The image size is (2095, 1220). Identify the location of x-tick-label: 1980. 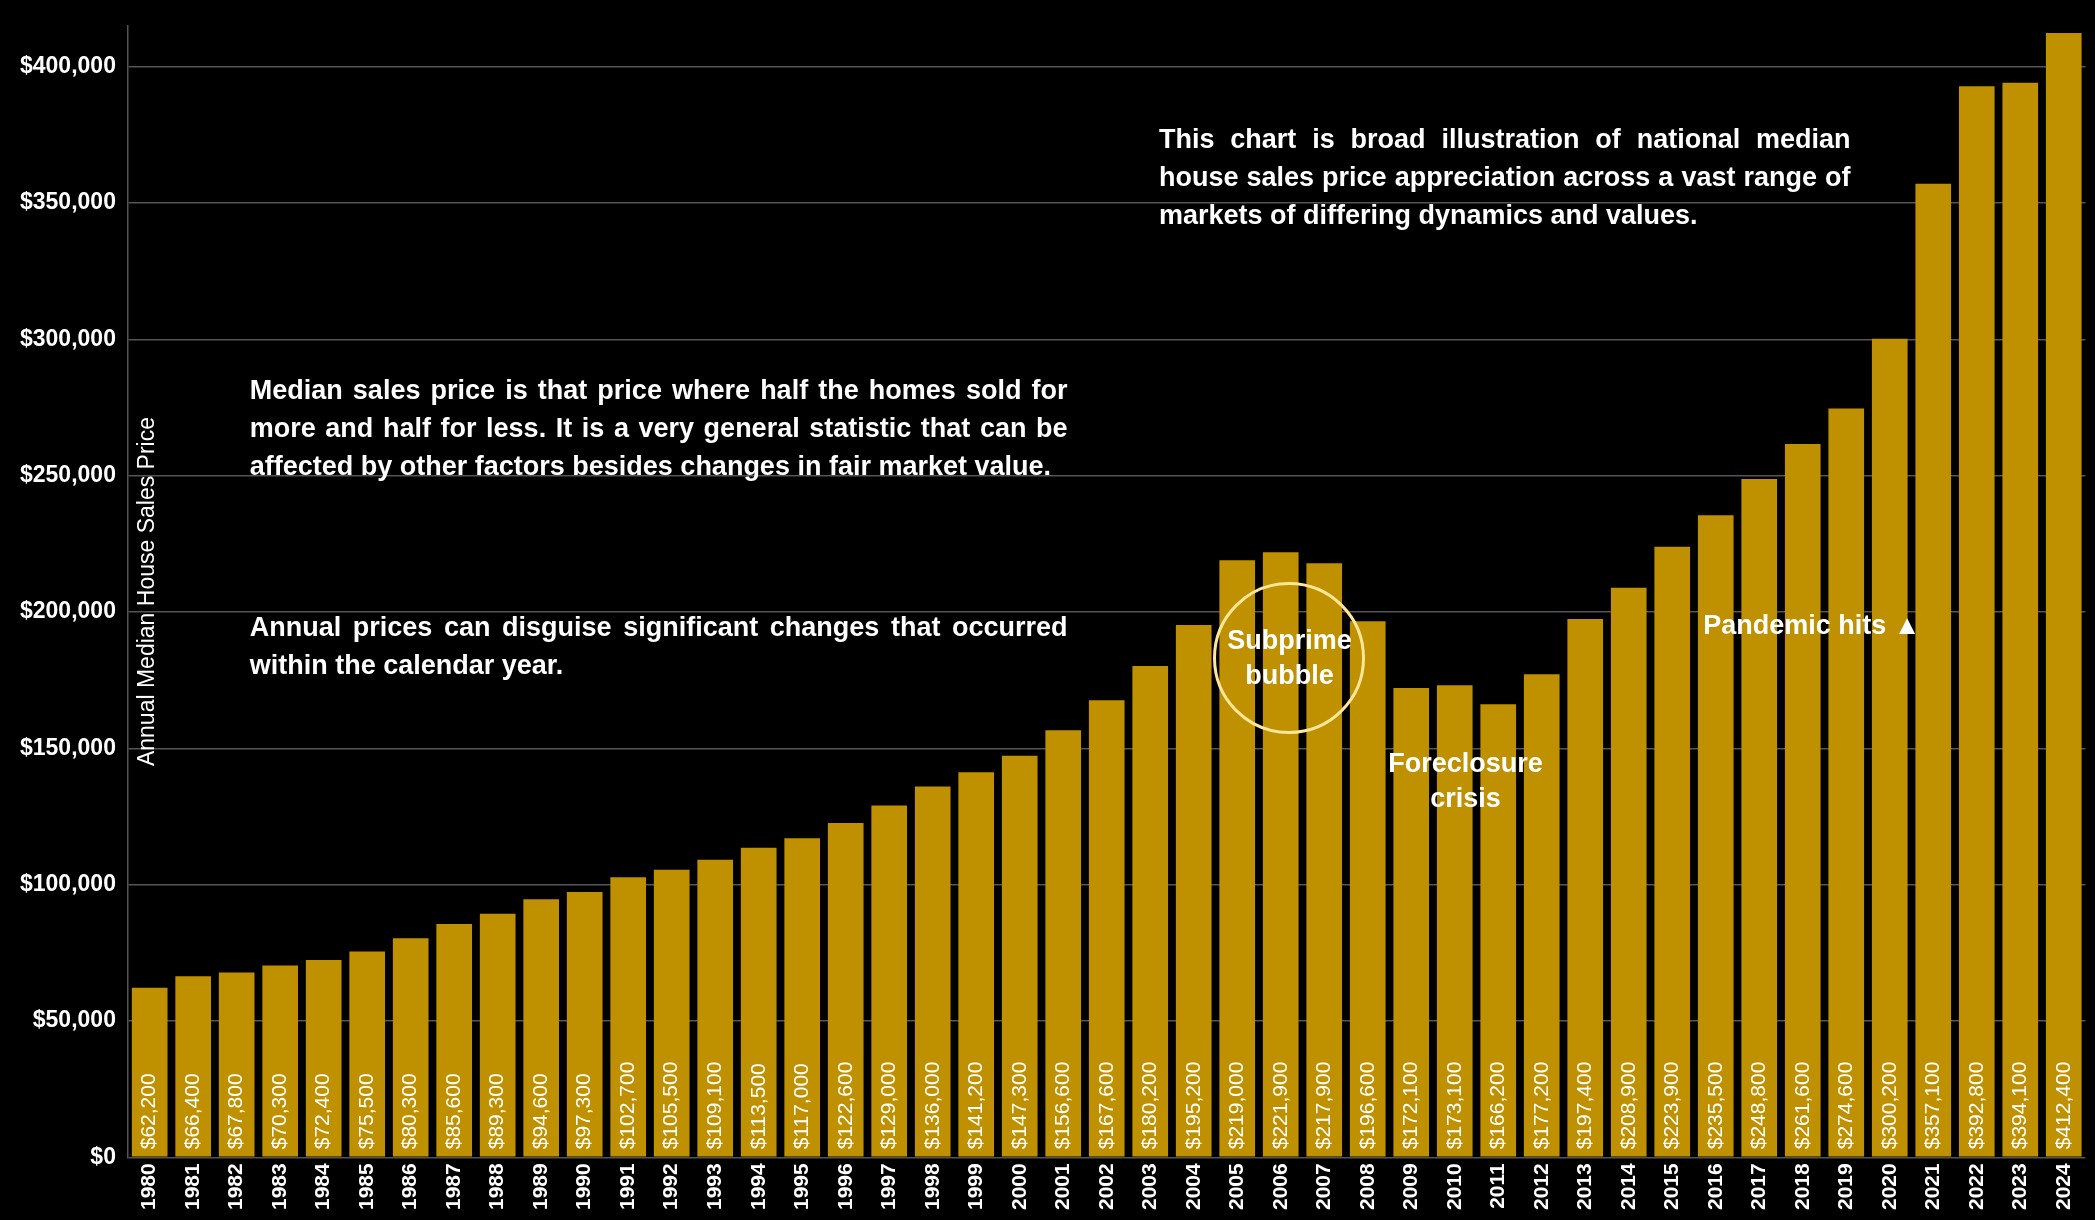
(148, 1186).